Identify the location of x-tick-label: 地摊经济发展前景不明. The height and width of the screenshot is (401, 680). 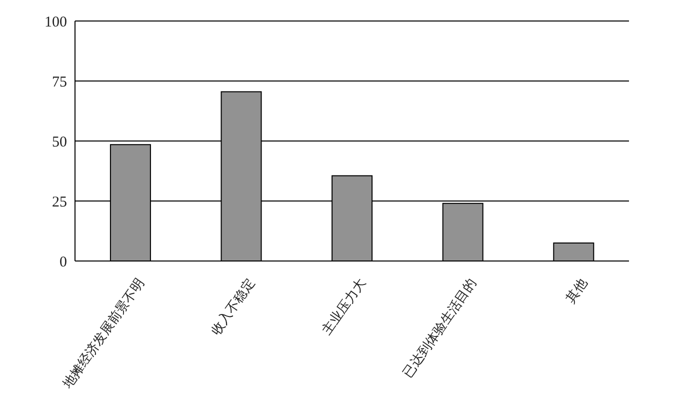
(103, 334).